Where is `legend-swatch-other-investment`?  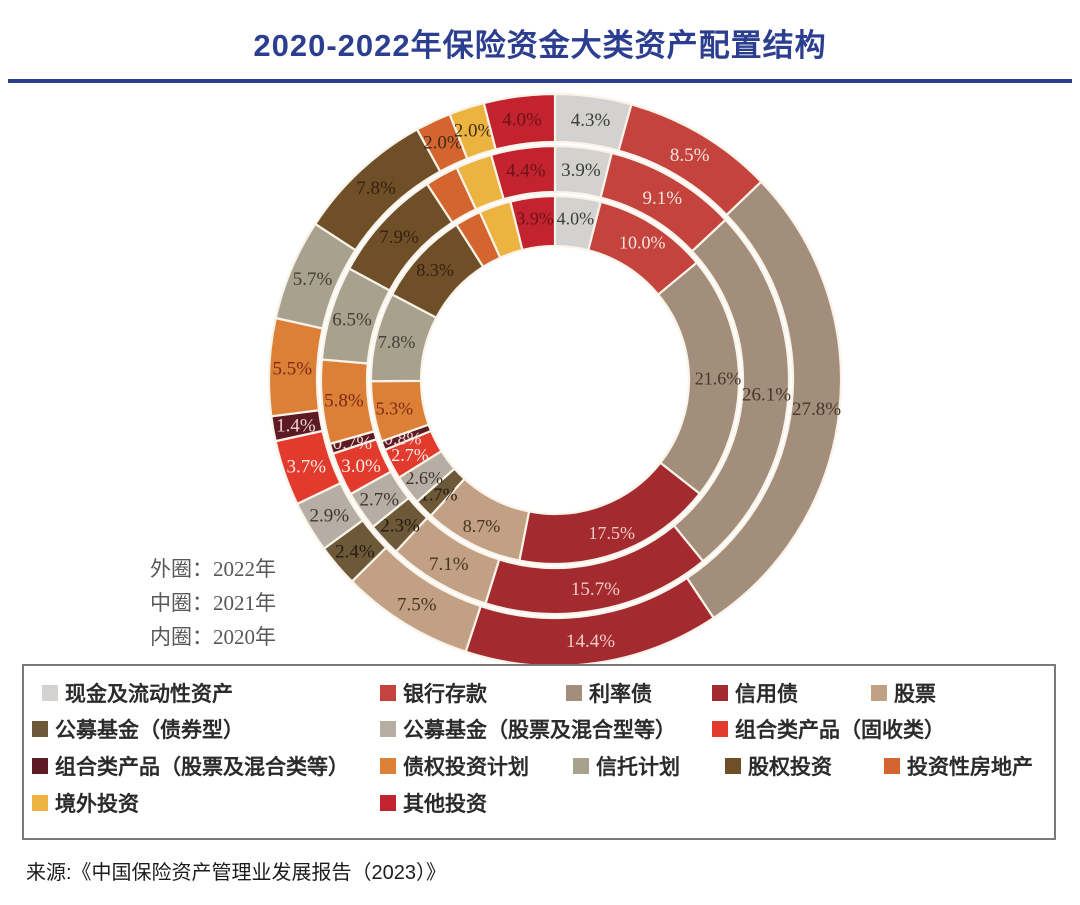
legend-swatch-other-investment is located at coordinates (388, 803).